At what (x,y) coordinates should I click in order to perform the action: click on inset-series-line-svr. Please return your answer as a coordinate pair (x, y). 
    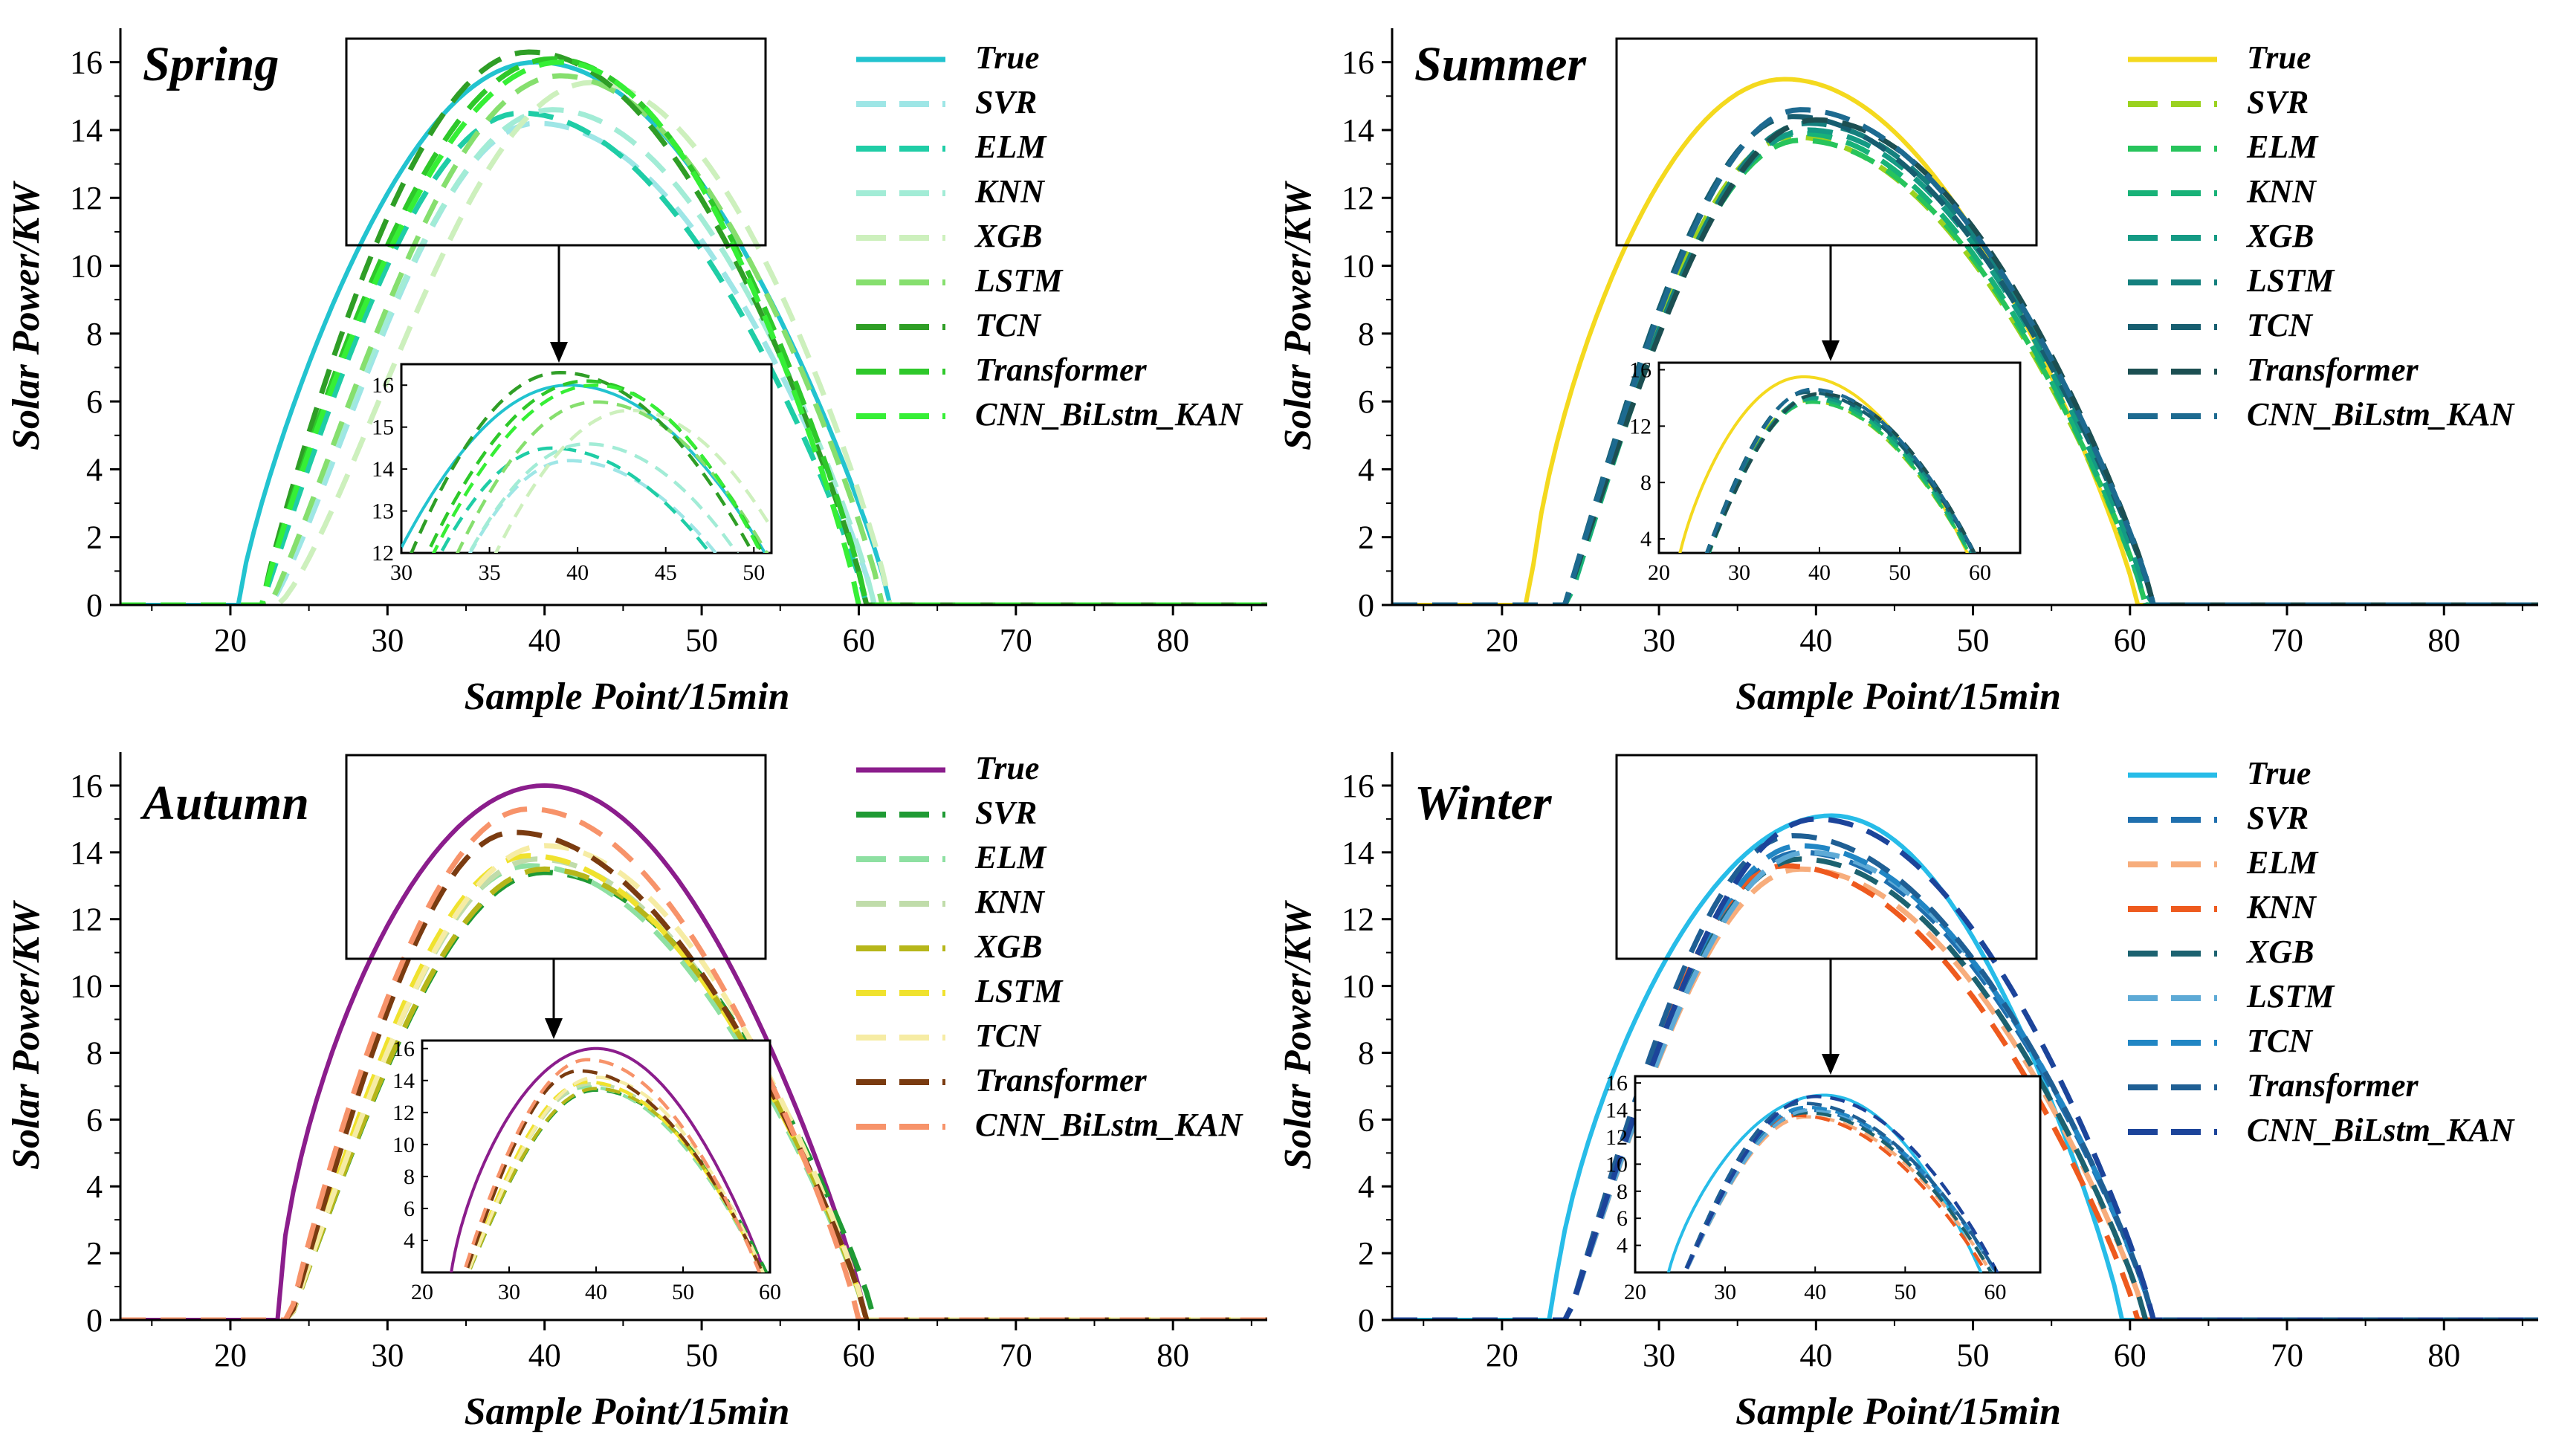
    Looking at the image, I should click on (593, 506).